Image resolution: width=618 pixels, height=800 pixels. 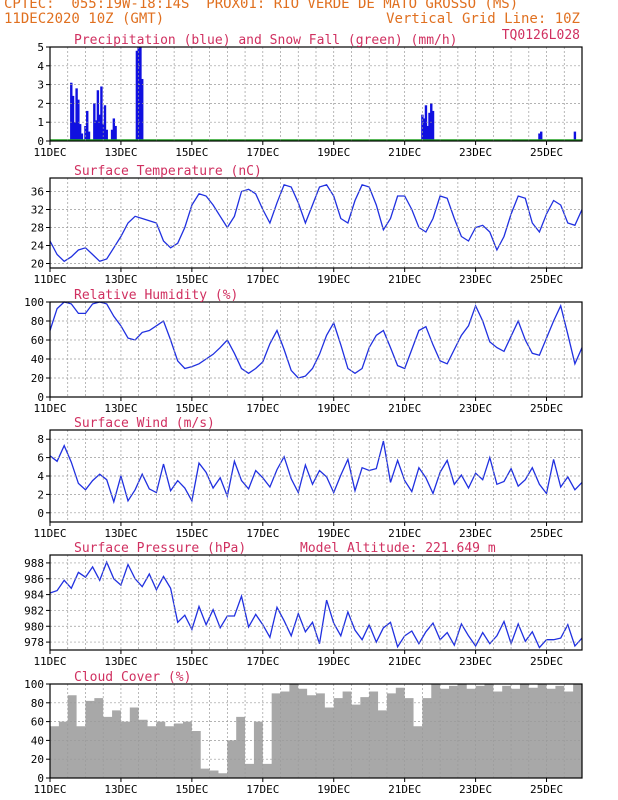 What do you see at coordinates (160, 548) in the screenshot?
I see `panel-title: Surface Pressure (hPa)` at bounding box center [160, 548].